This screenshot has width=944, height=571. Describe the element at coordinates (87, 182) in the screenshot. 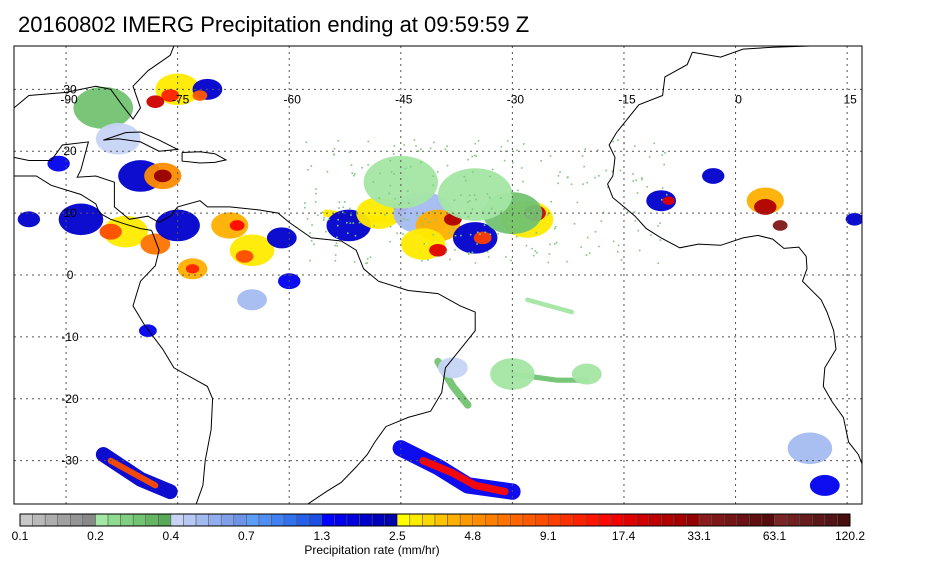

I see `mexico-central-america-coast` at that location.